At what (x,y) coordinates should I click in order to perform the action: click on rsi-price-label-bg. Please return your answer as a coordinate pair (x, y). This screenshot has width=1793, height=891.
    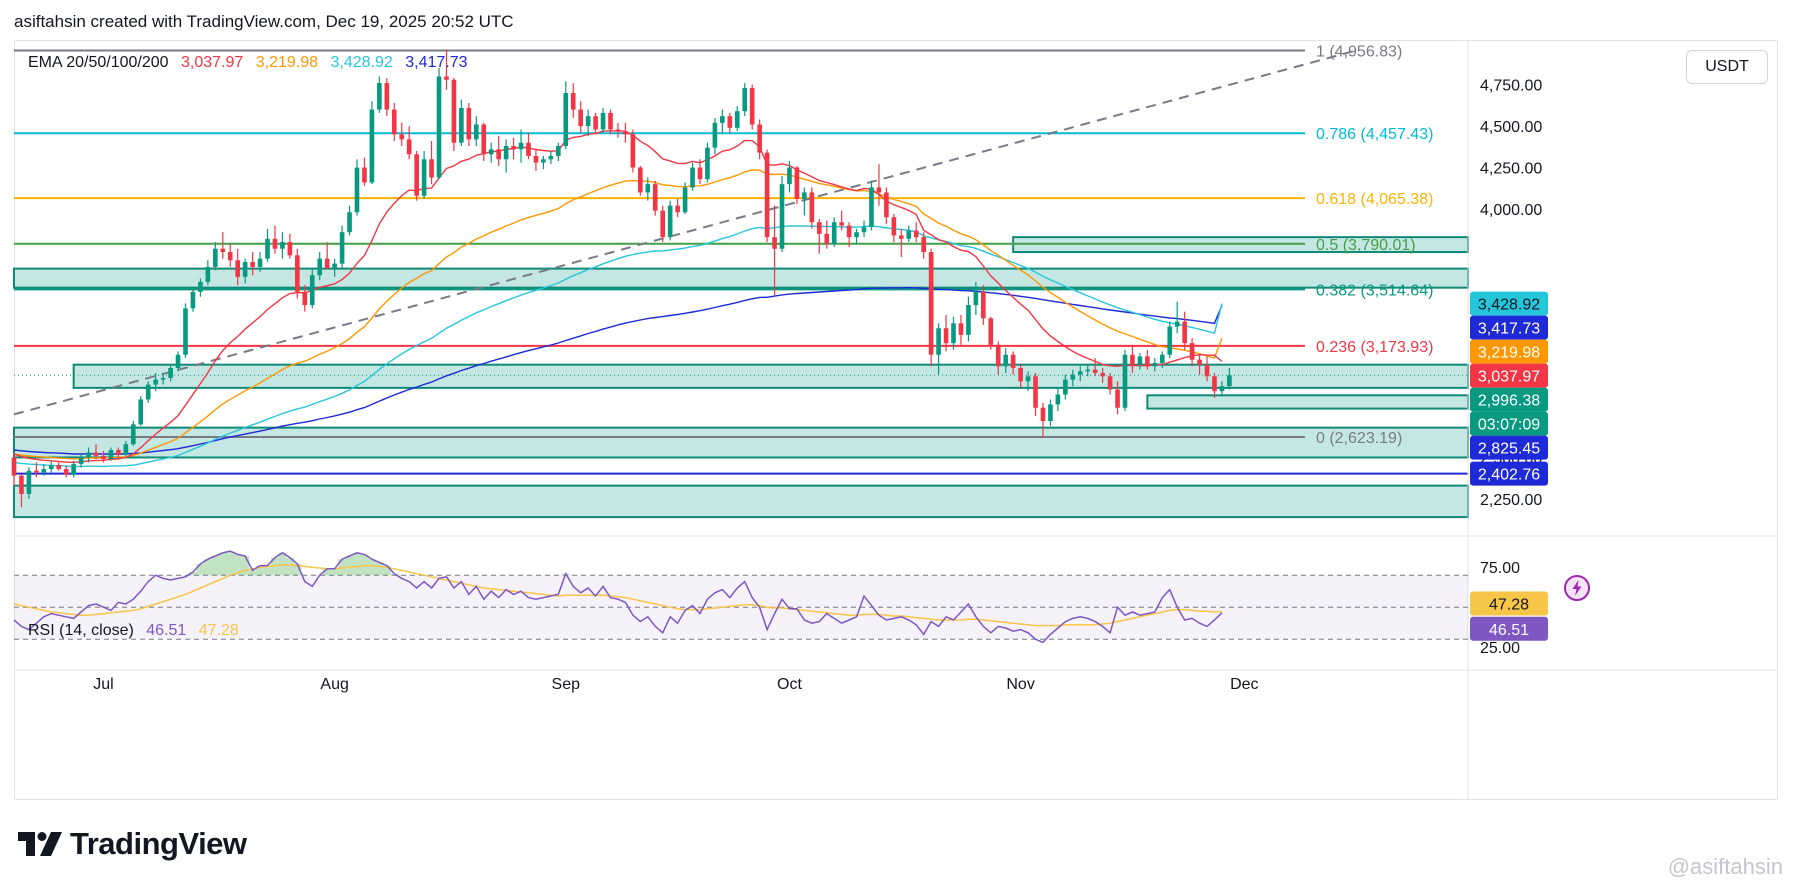
    Looking at the image, I should click on (1509, 628).